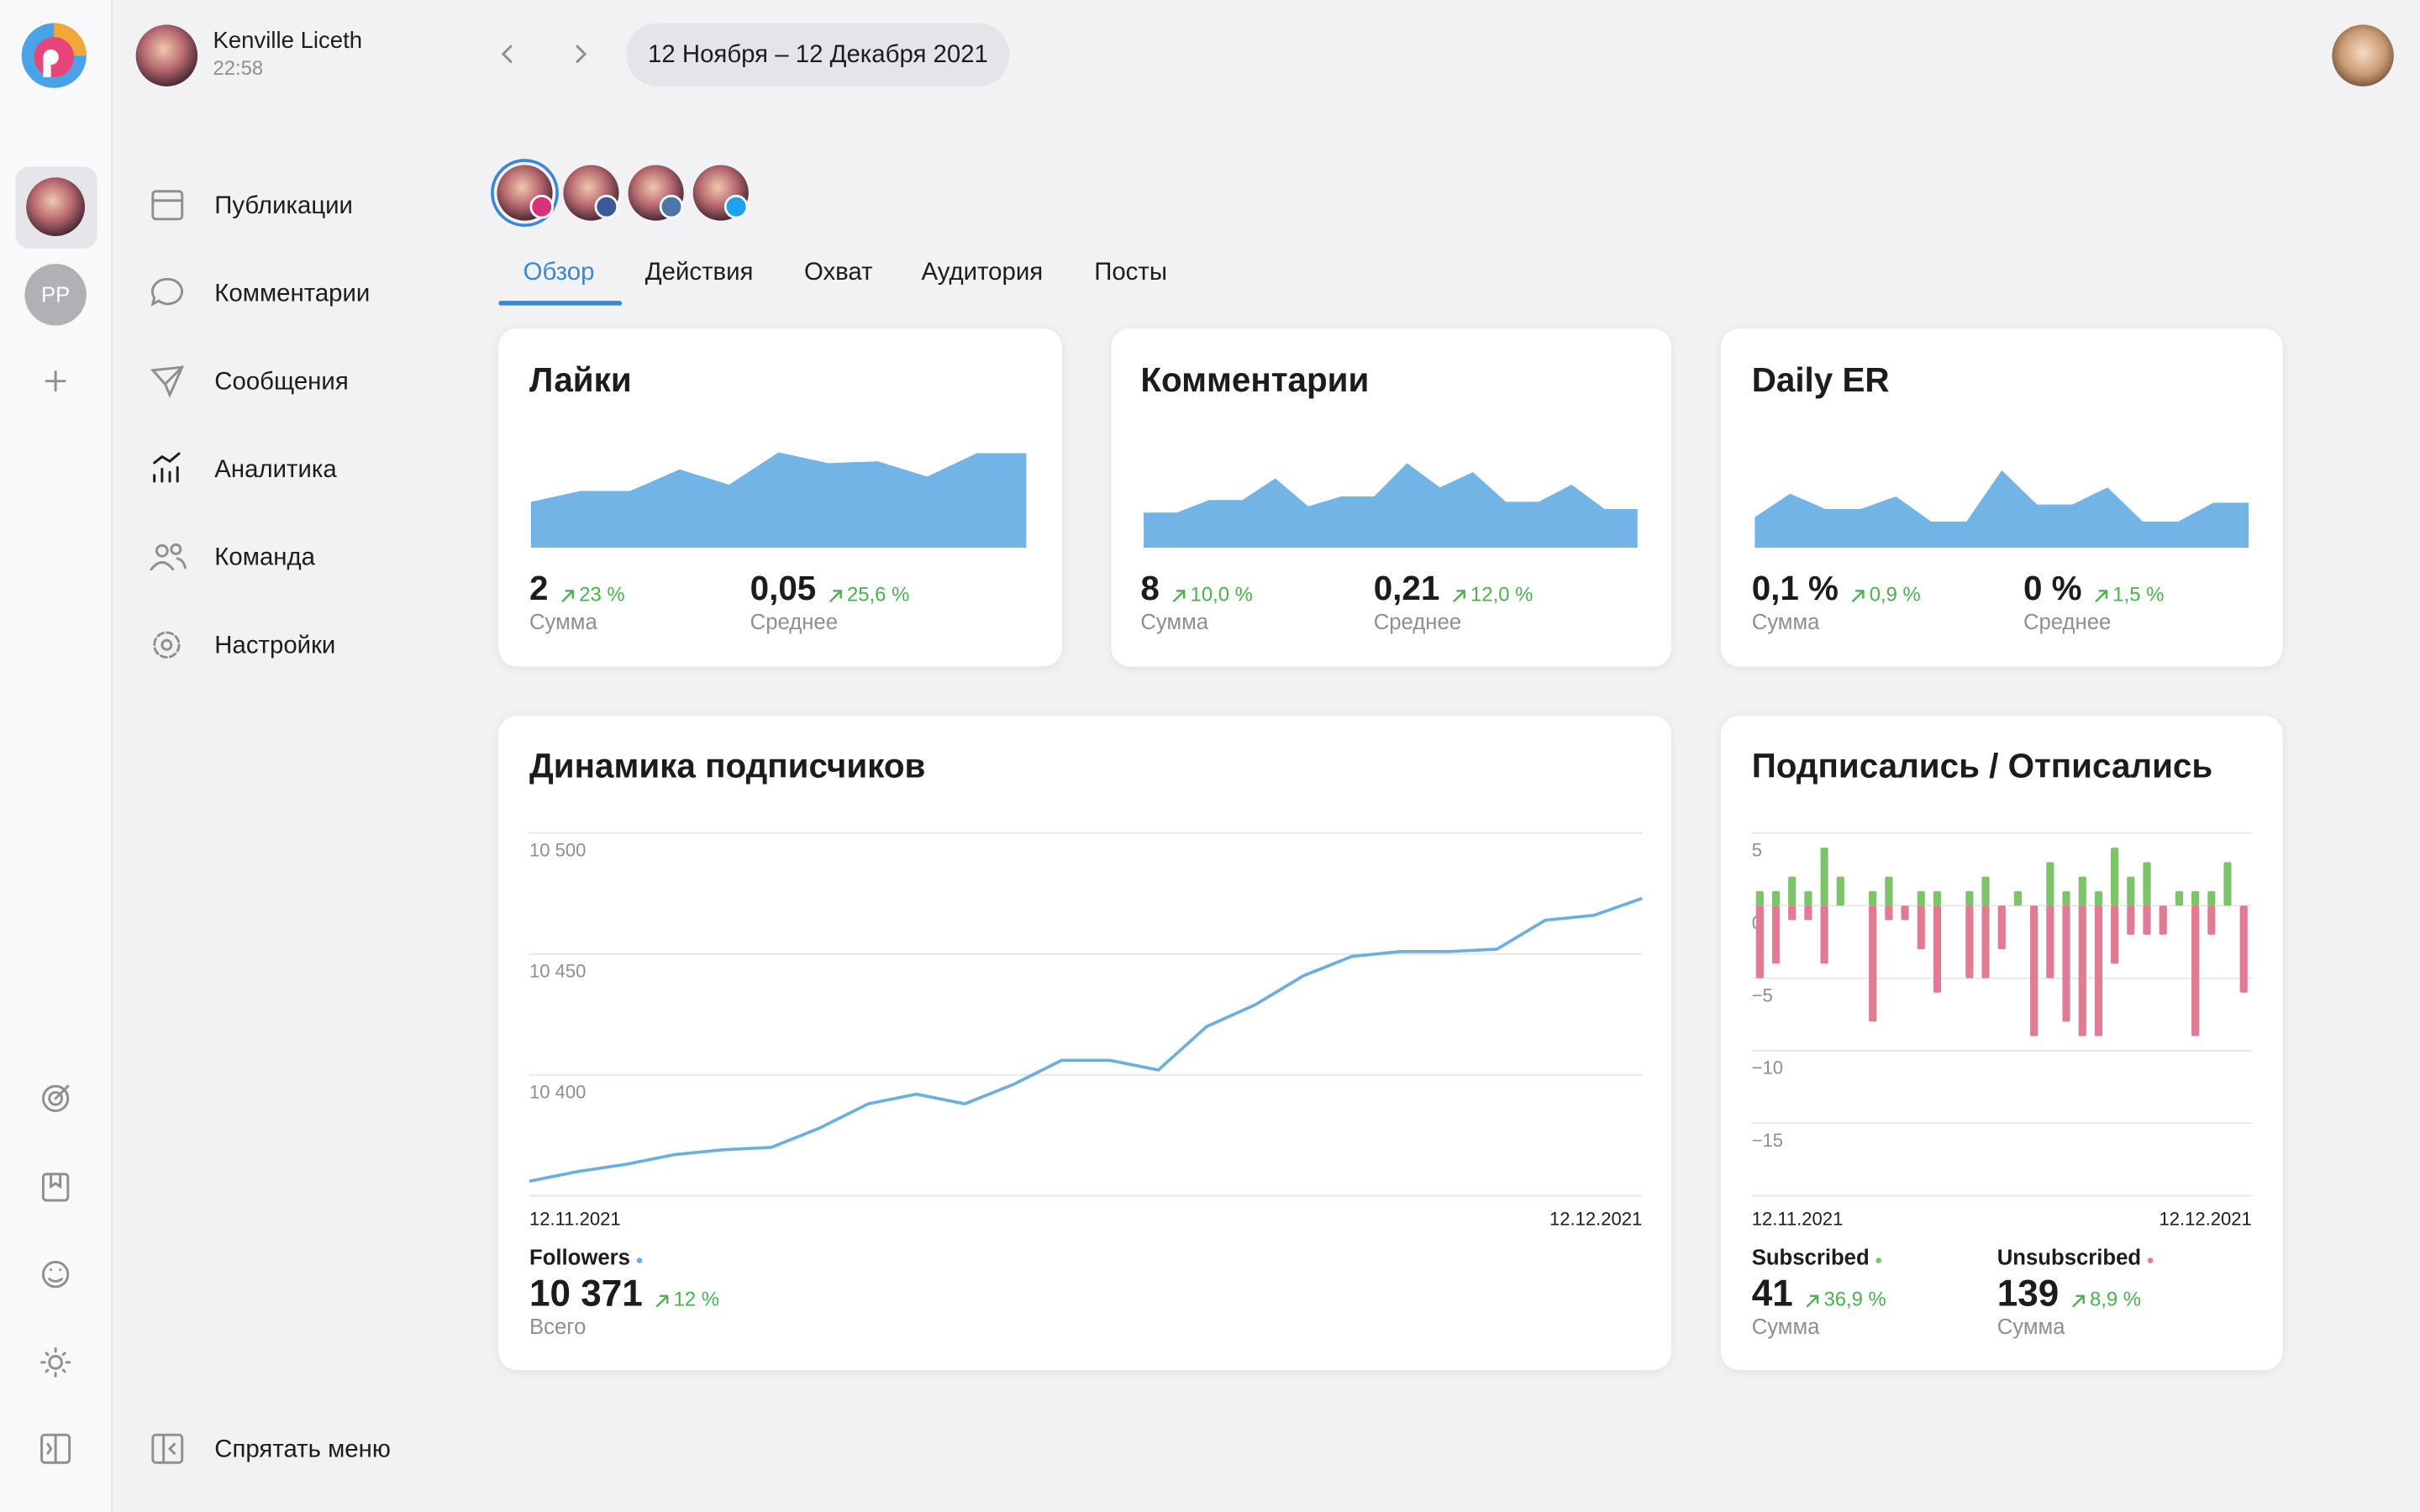 Image resolution: width=2420 pixels, height=1512 pixels. Describe the element at coordinates (525, 193) in the screenshot. I see `network-selected` at that location.